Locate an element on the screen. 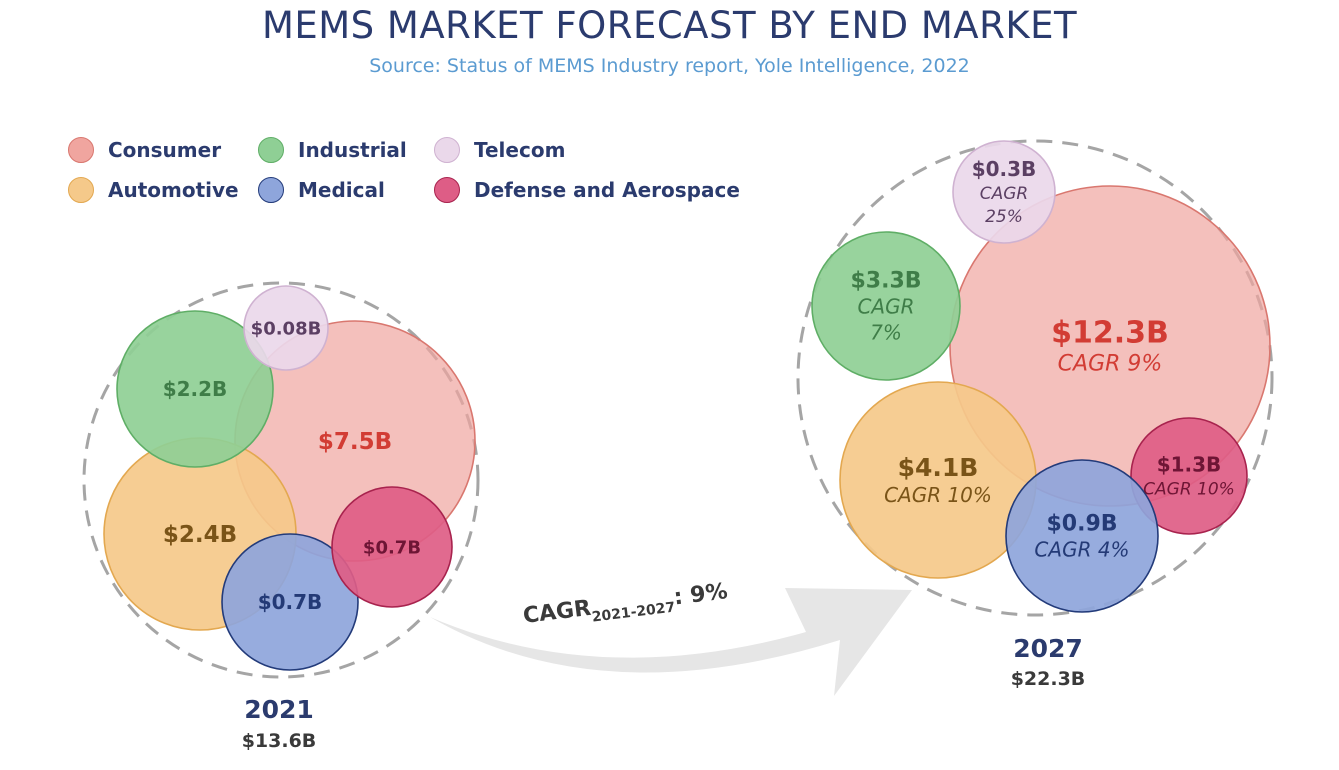  legend-item-consumer: Consumer is located at coordinates (144, 150).